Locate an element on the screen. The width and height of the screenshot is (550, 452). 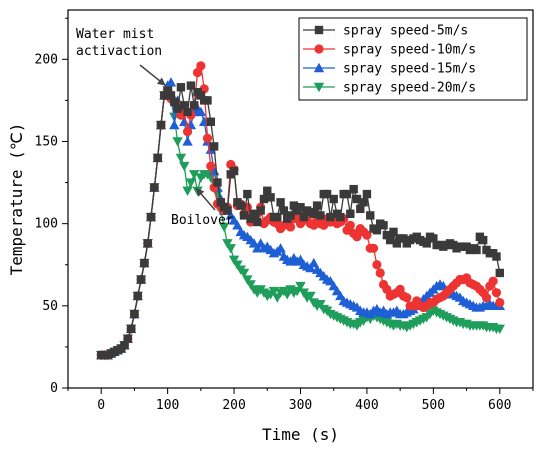
x-tick-label: 600 is located at coordinates (499, 405).